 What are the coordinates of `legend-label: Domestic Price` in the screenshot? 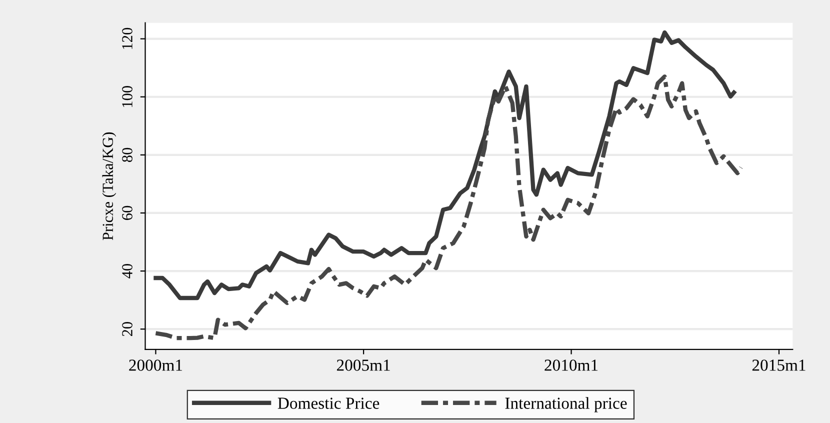 It's located at (329, 403).